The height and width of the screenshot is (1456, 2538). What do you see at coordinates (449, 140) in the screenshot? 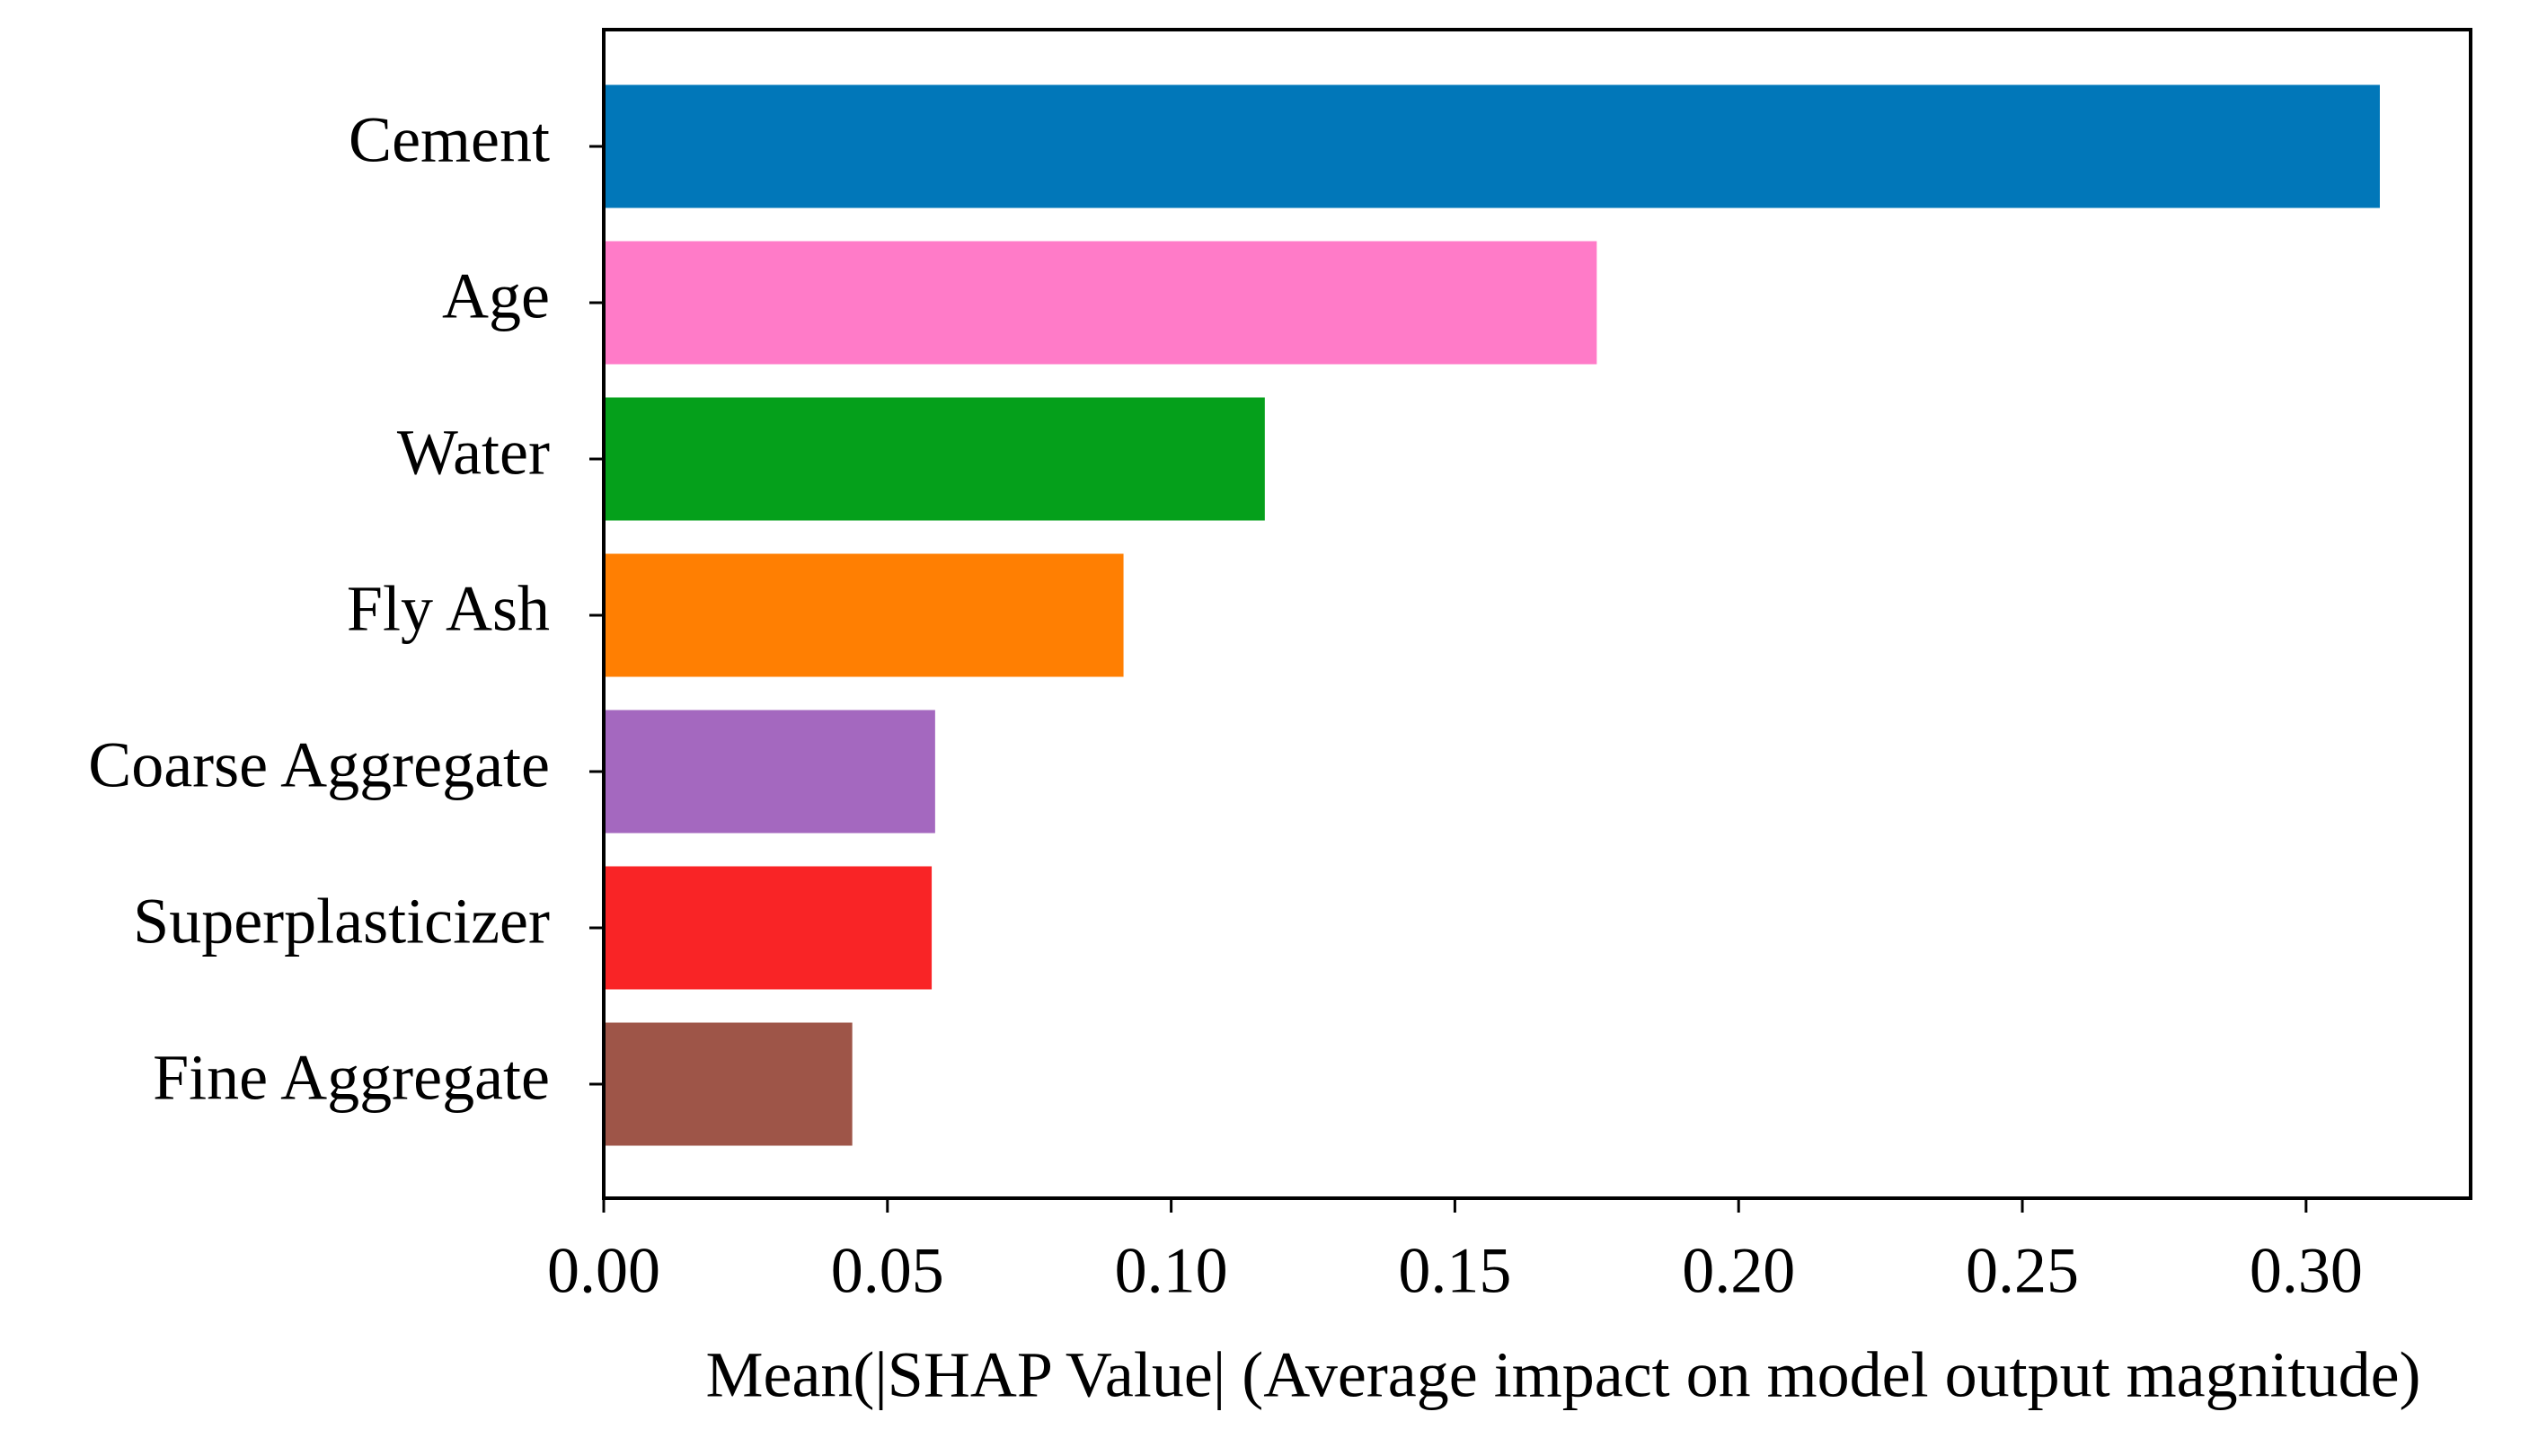
I see `y-tick-label: Cement` at bounding box center [449, 140].